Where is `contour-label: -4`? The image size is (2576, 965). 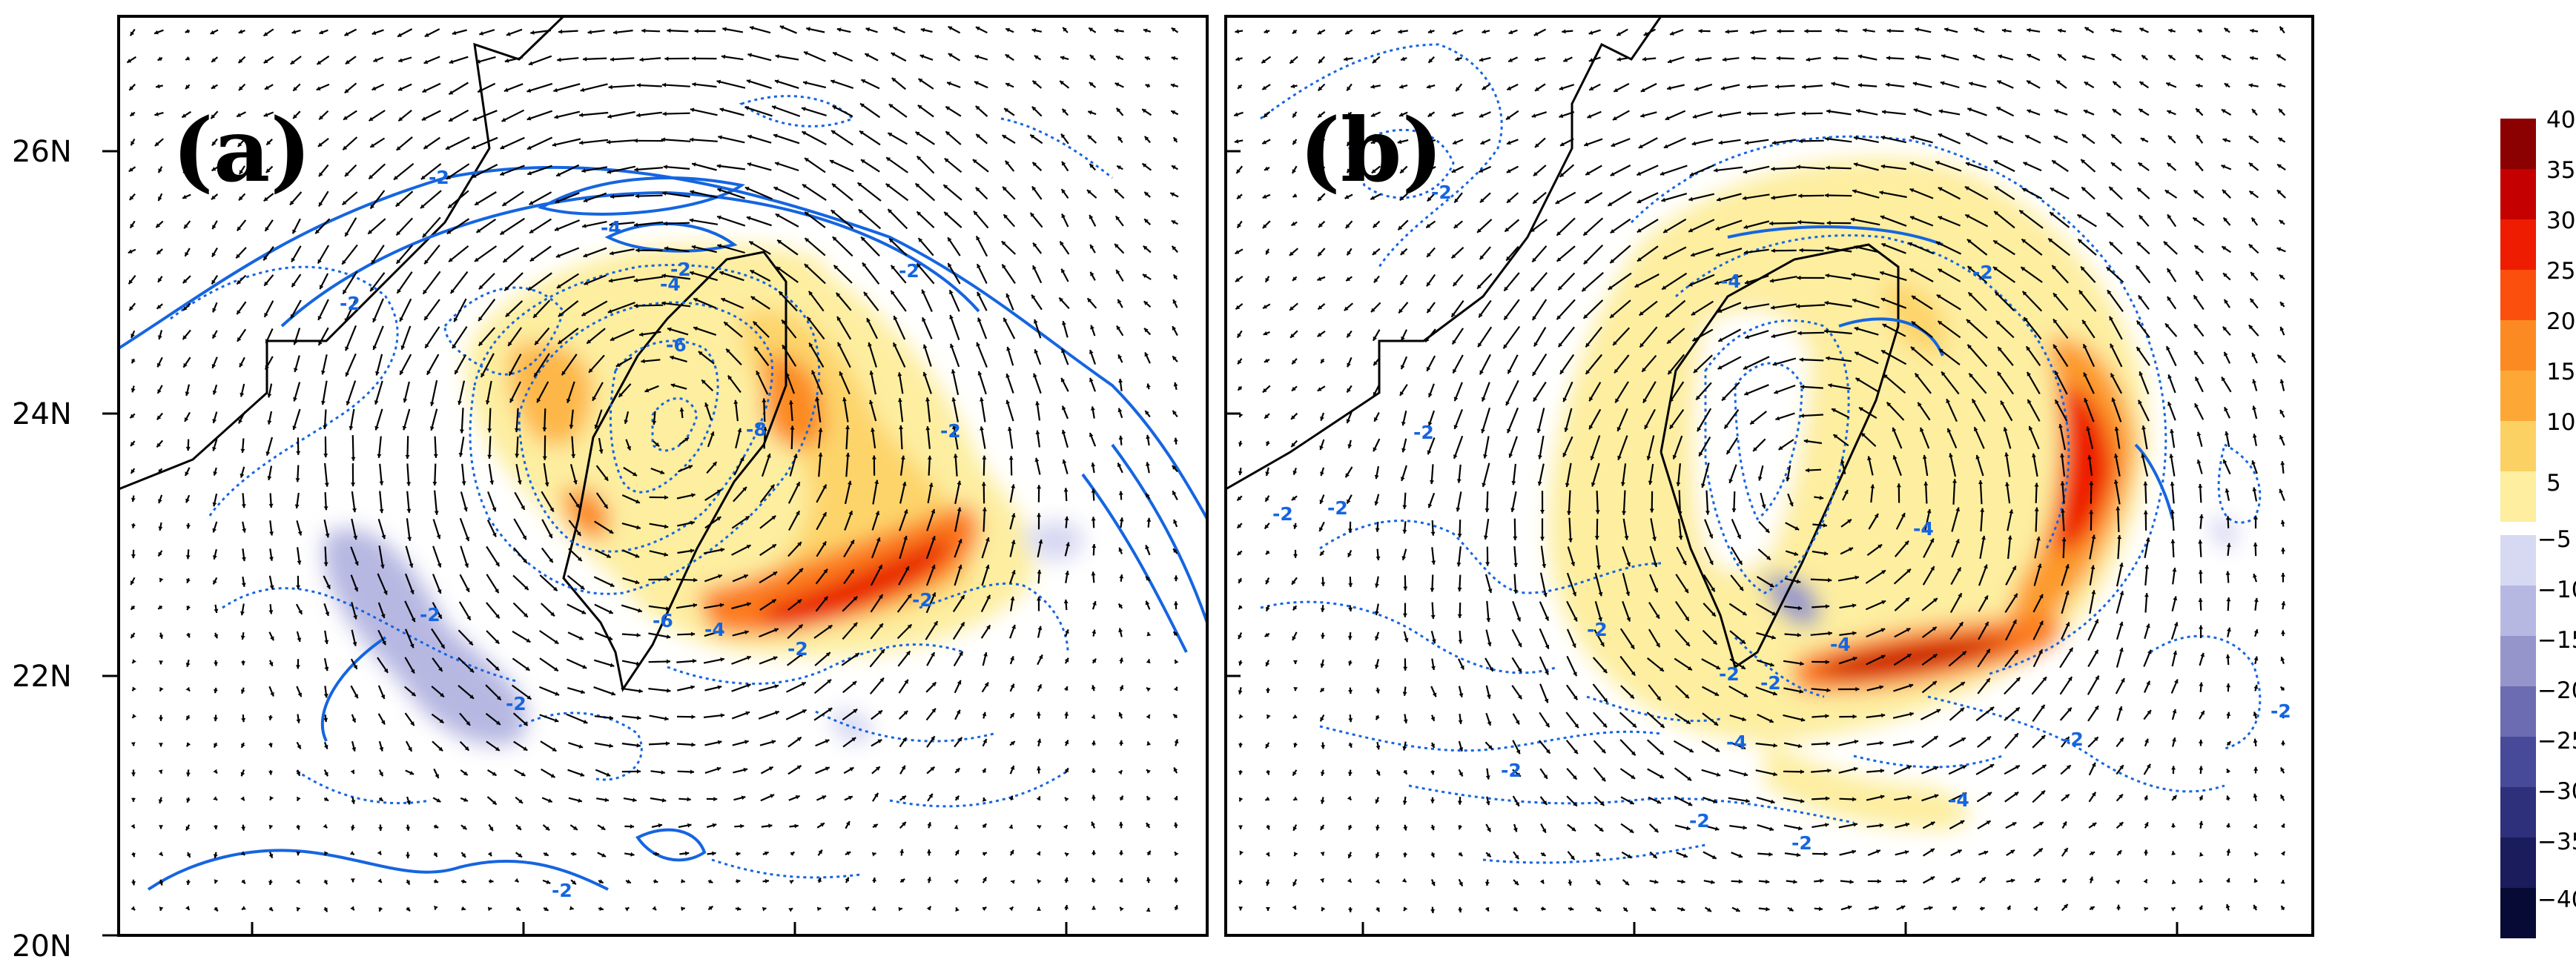
contour-label: -4 is located at coordinates (670, 284).